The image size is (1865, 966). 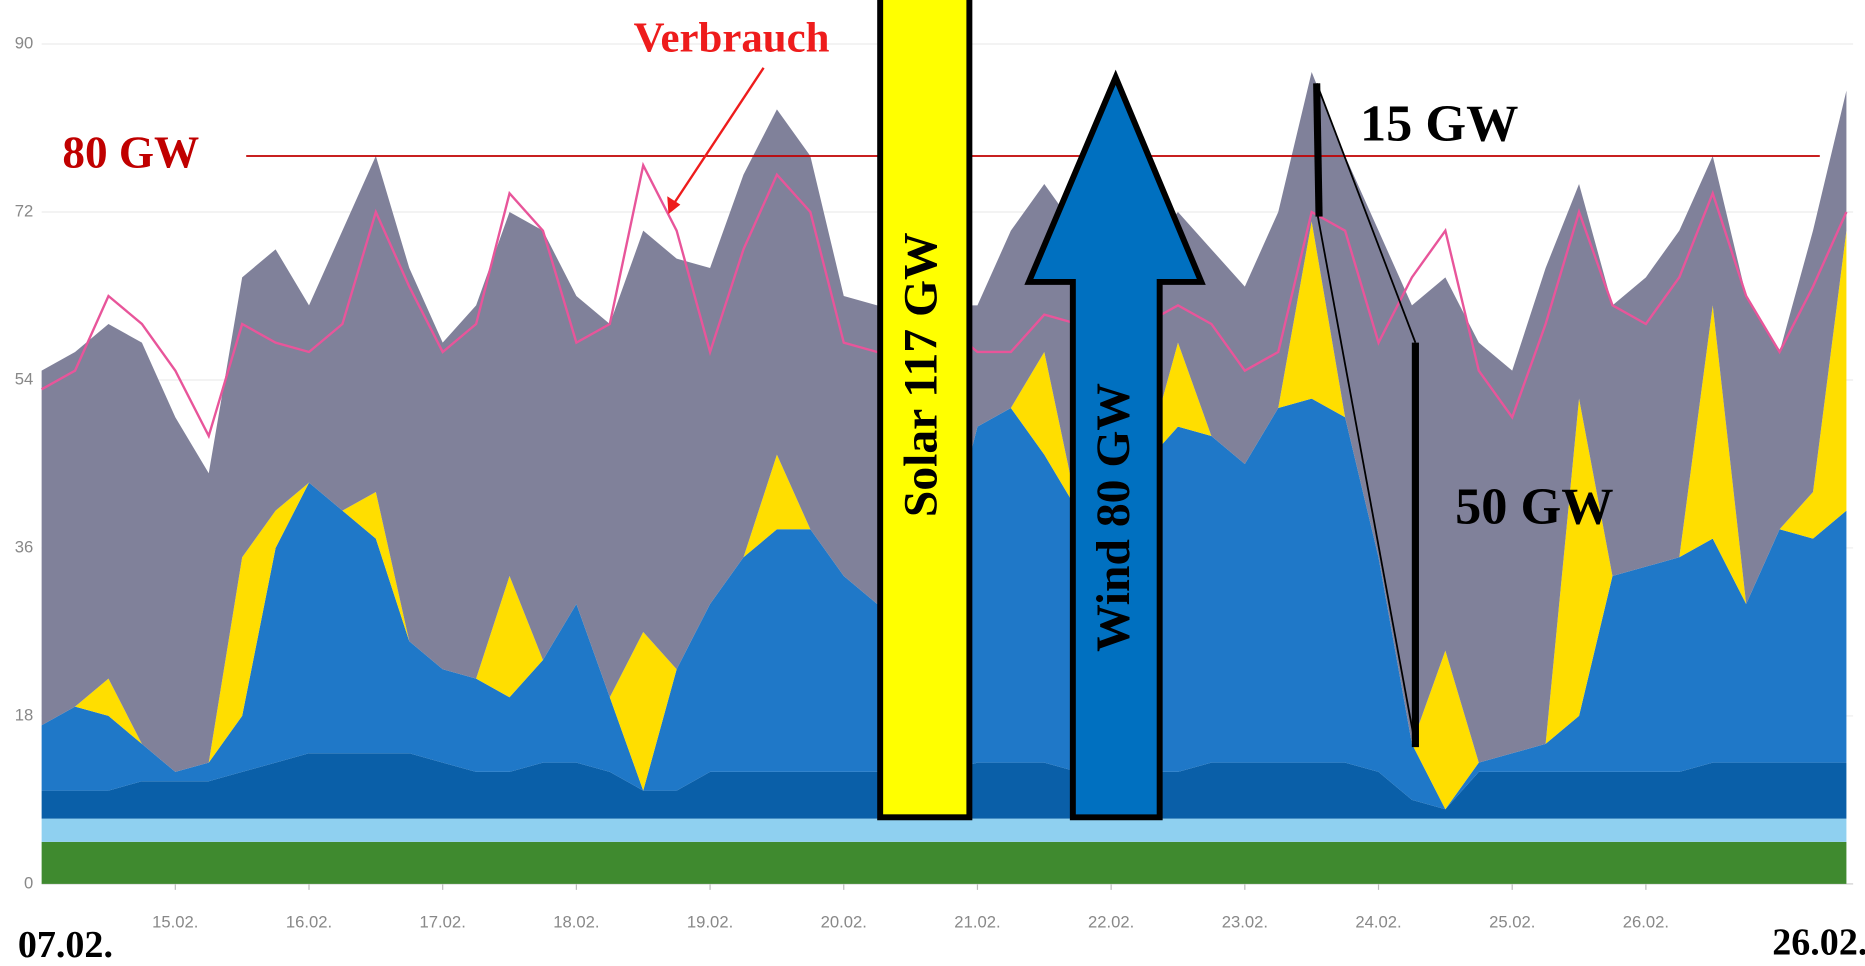 What do you see at coordinates (1534, 507) in the screenshot?
I see `delta-large-label: 50 GW` at bounding box center [1534, 507].